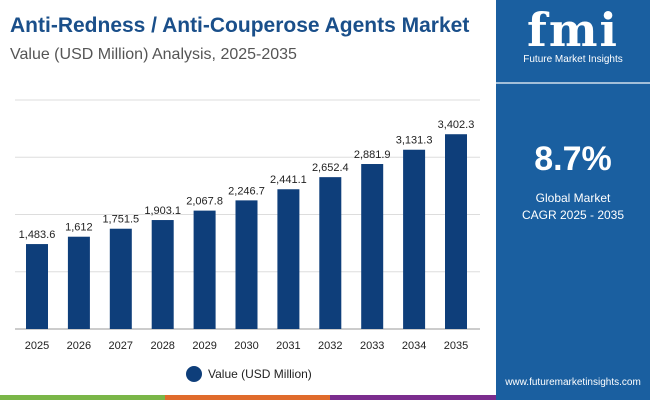  I want to click on data-label: 2,881.9, so click(372, 155).